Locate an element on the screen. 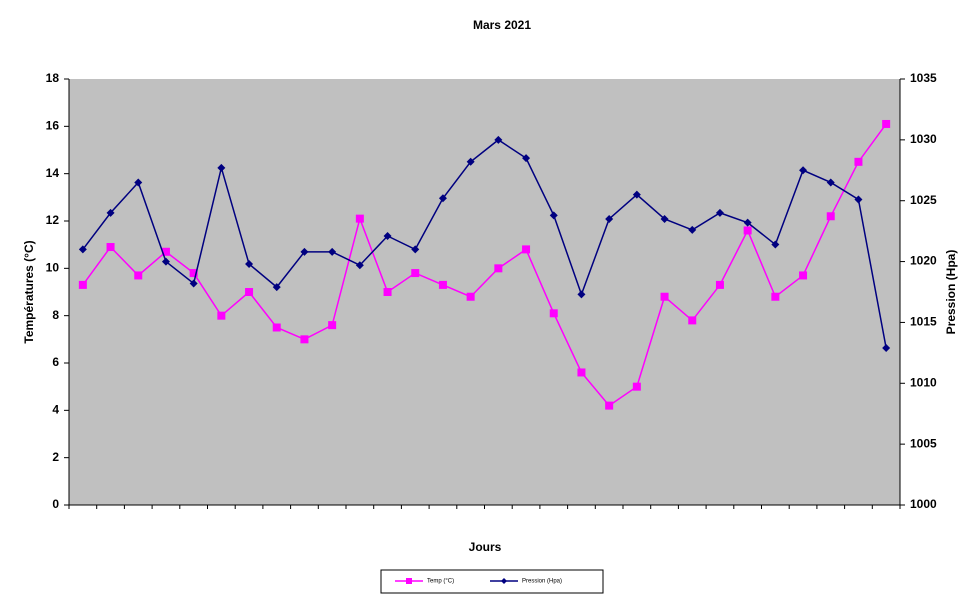  legend-label: Temp (°C) is located at coordinates (440, 582).